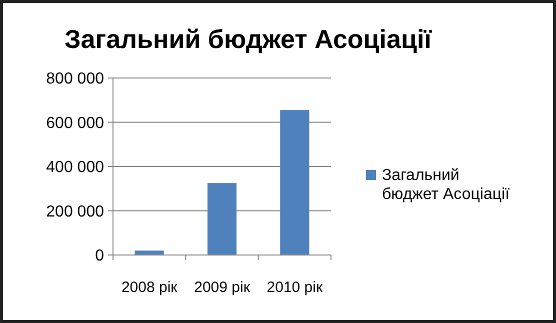 This screenshot has height=323, width=556. What do you see at coordinates (99, 256) in the screenshot?
I see `y-tick-label: 0` at bounding box center [99, 256].